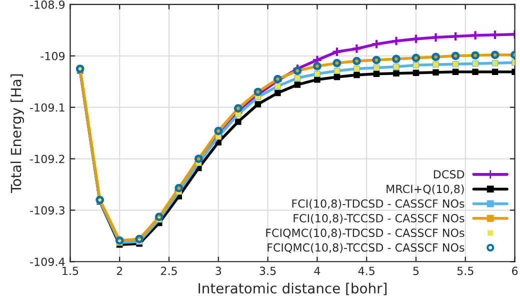  I want to click on x-tick-label: 1.5, so click(70, 271).